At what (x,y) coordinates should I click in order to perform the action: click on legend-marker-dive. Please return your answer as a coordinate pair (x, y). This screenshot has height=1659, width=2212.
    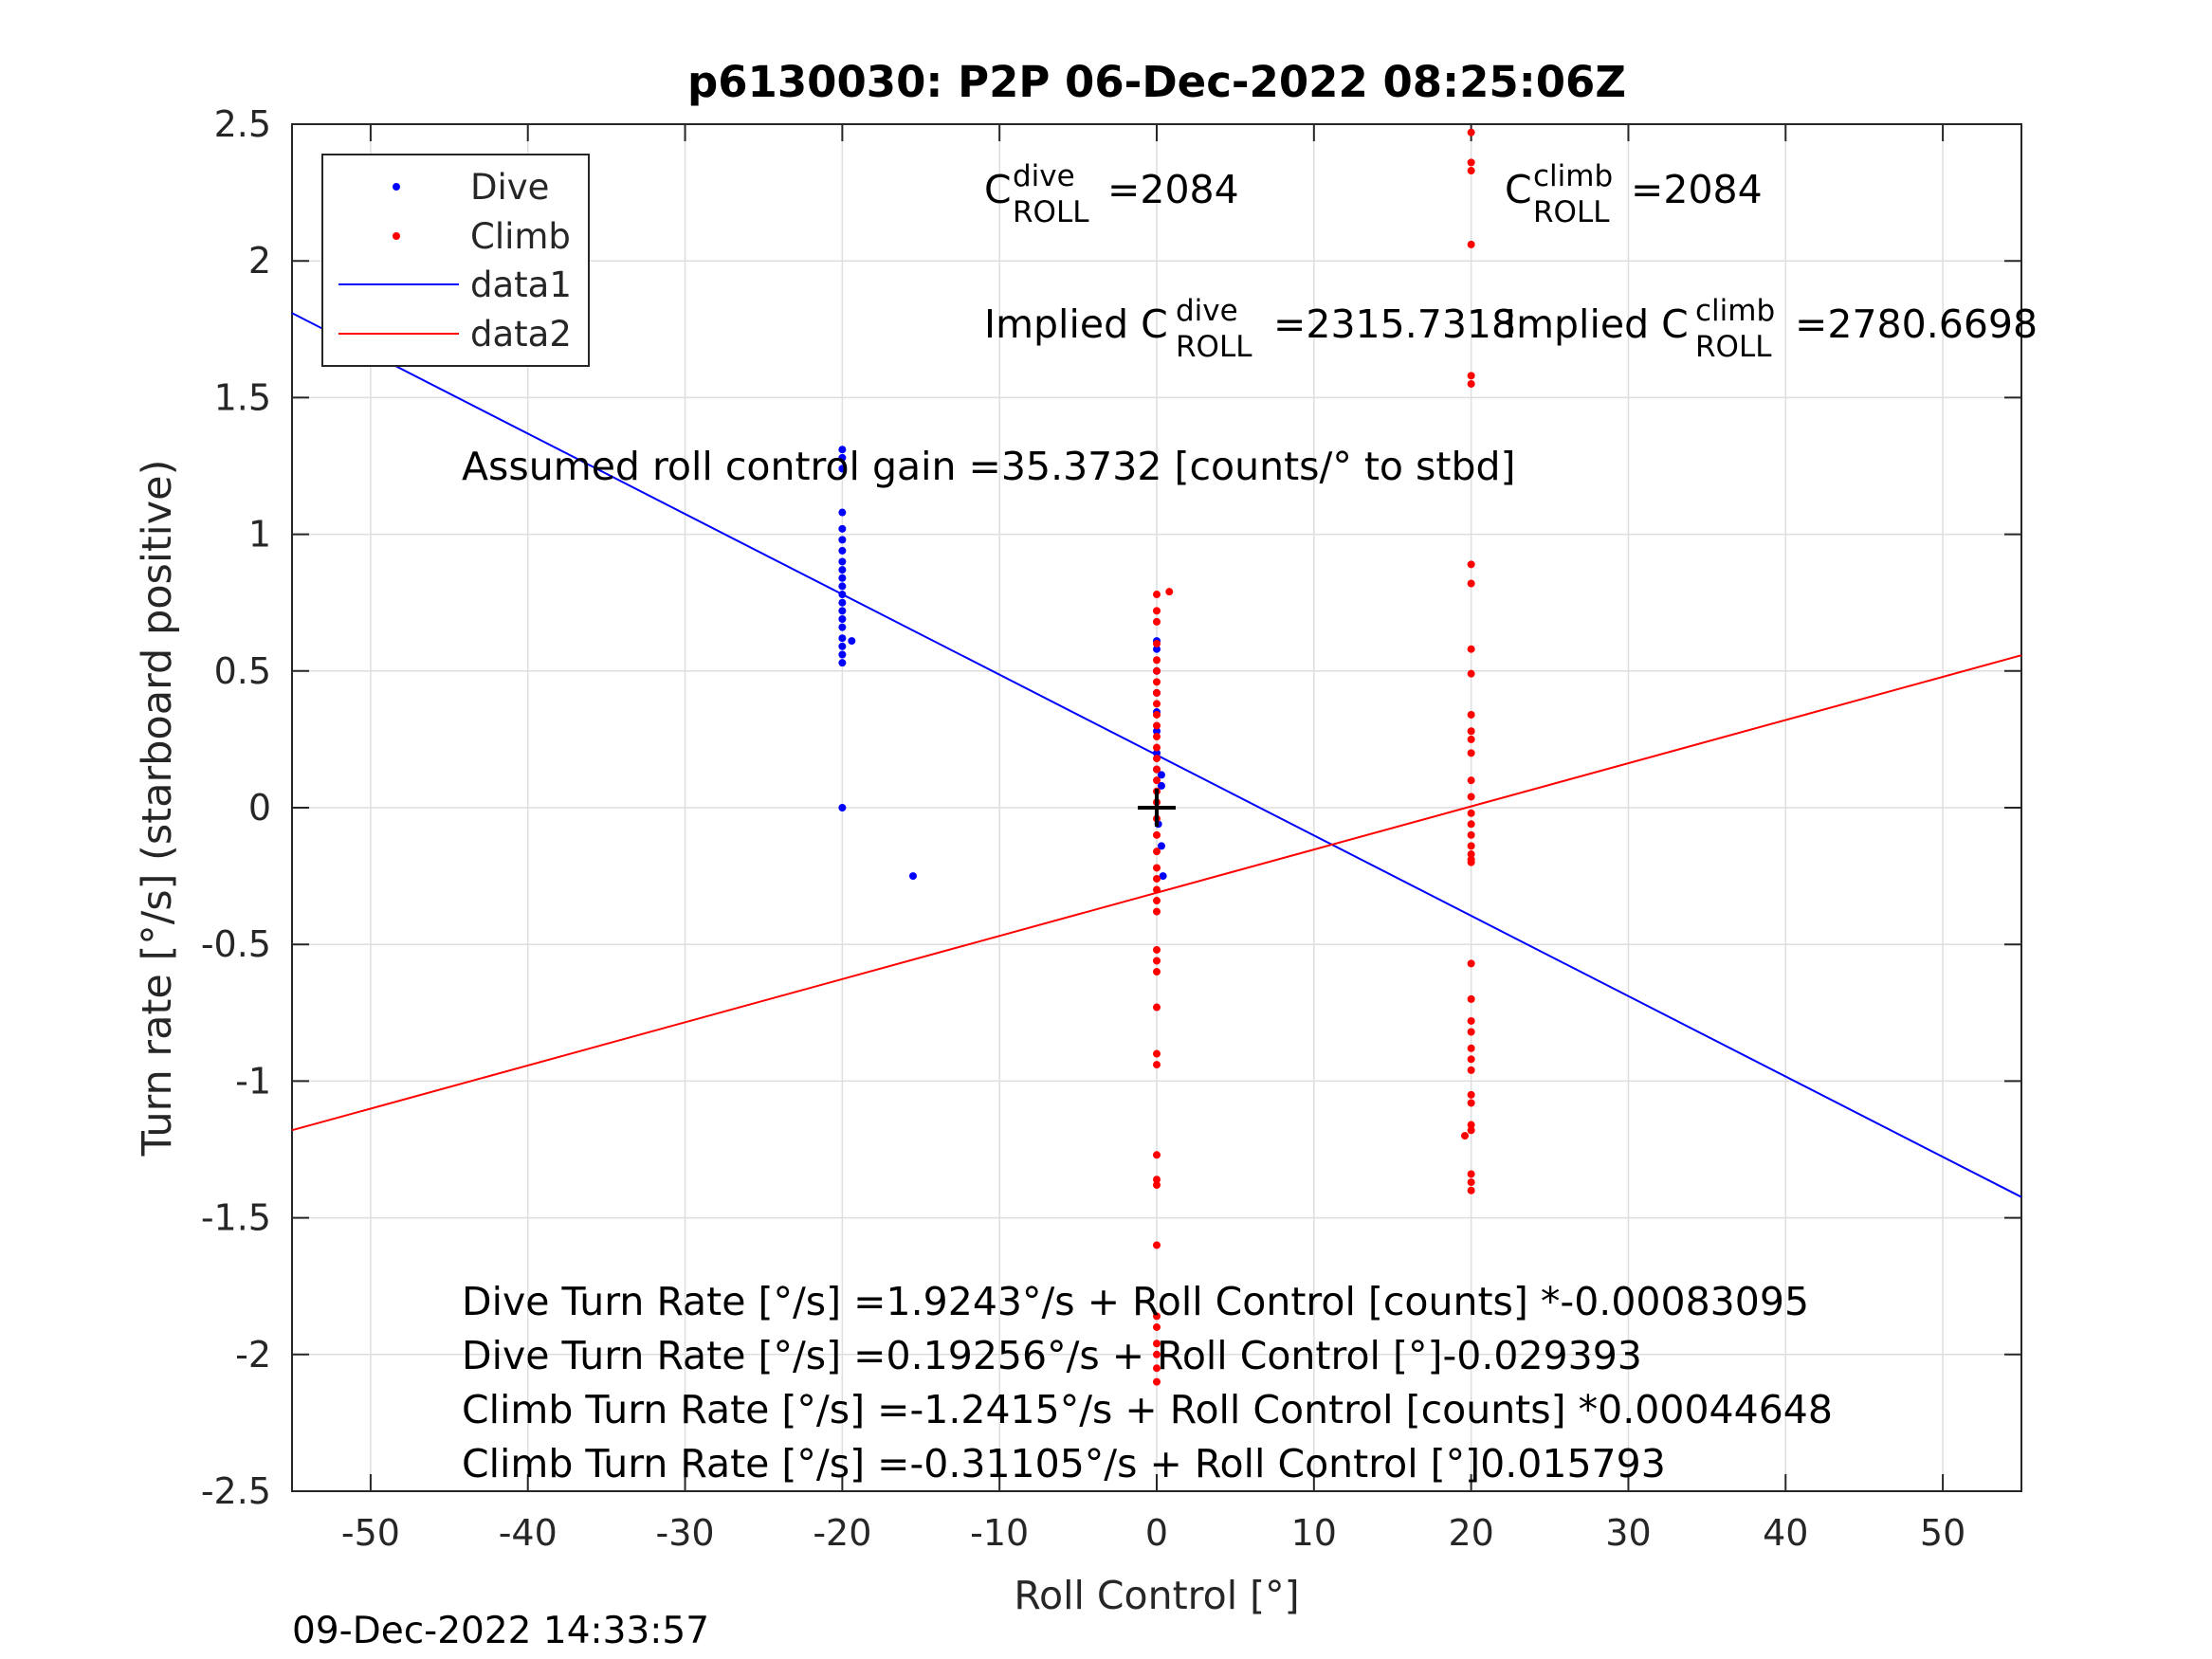
    Looking at the image, I should click on (396, 187).